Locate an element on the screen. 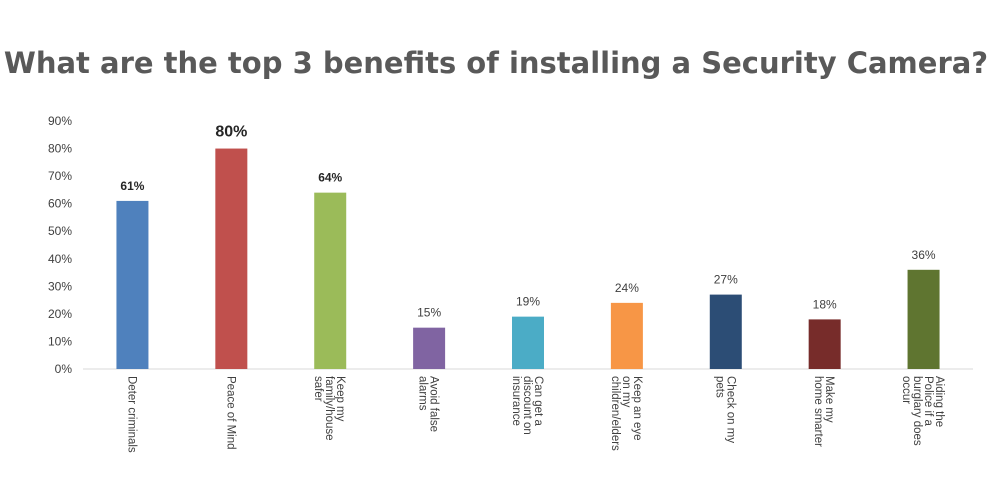 Image resolution: width=1004 pixels, height=484 pixels. x-category-label-line: insurance is located at coordinates (516, 401).